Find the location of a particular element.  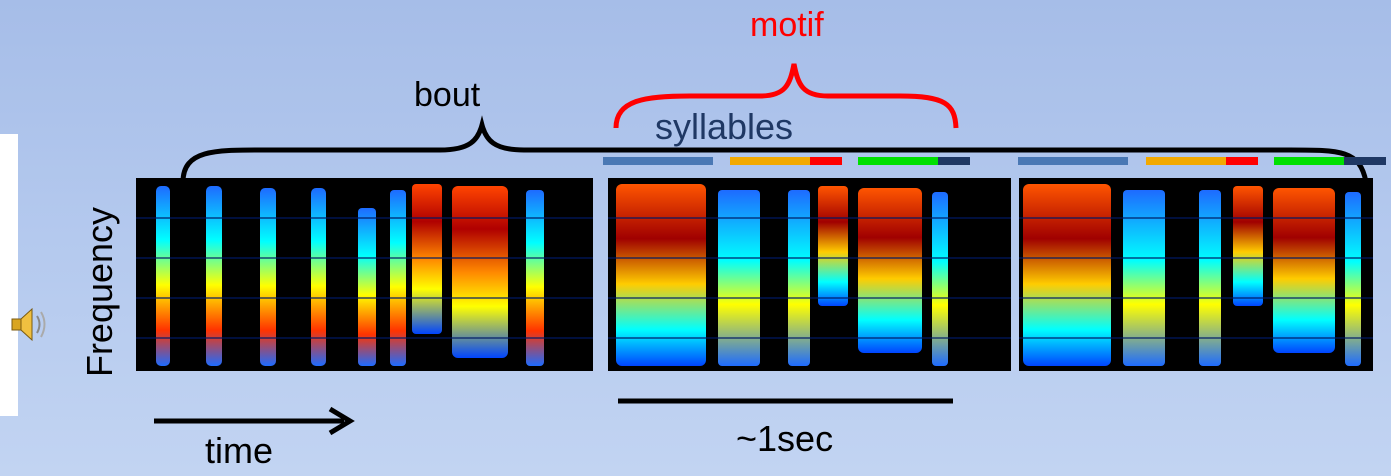

speaker-icon is located at coordinates (28, 324).